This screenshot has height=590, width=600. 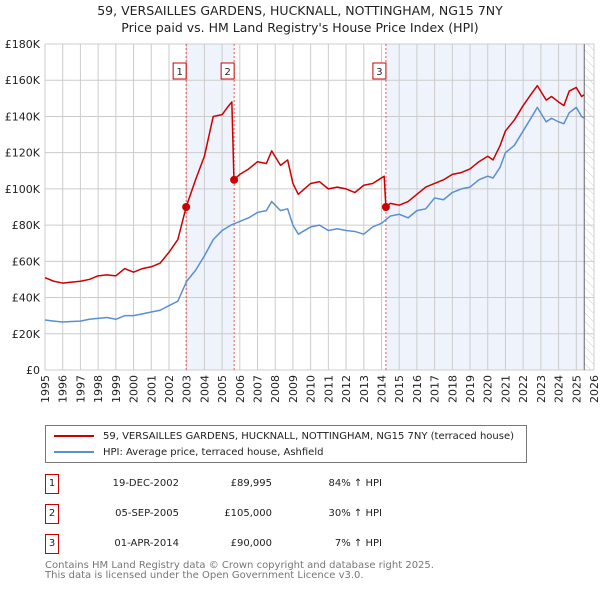 I want to click on sale-date: 19-DEC-2002, so click(x=145, y=483).